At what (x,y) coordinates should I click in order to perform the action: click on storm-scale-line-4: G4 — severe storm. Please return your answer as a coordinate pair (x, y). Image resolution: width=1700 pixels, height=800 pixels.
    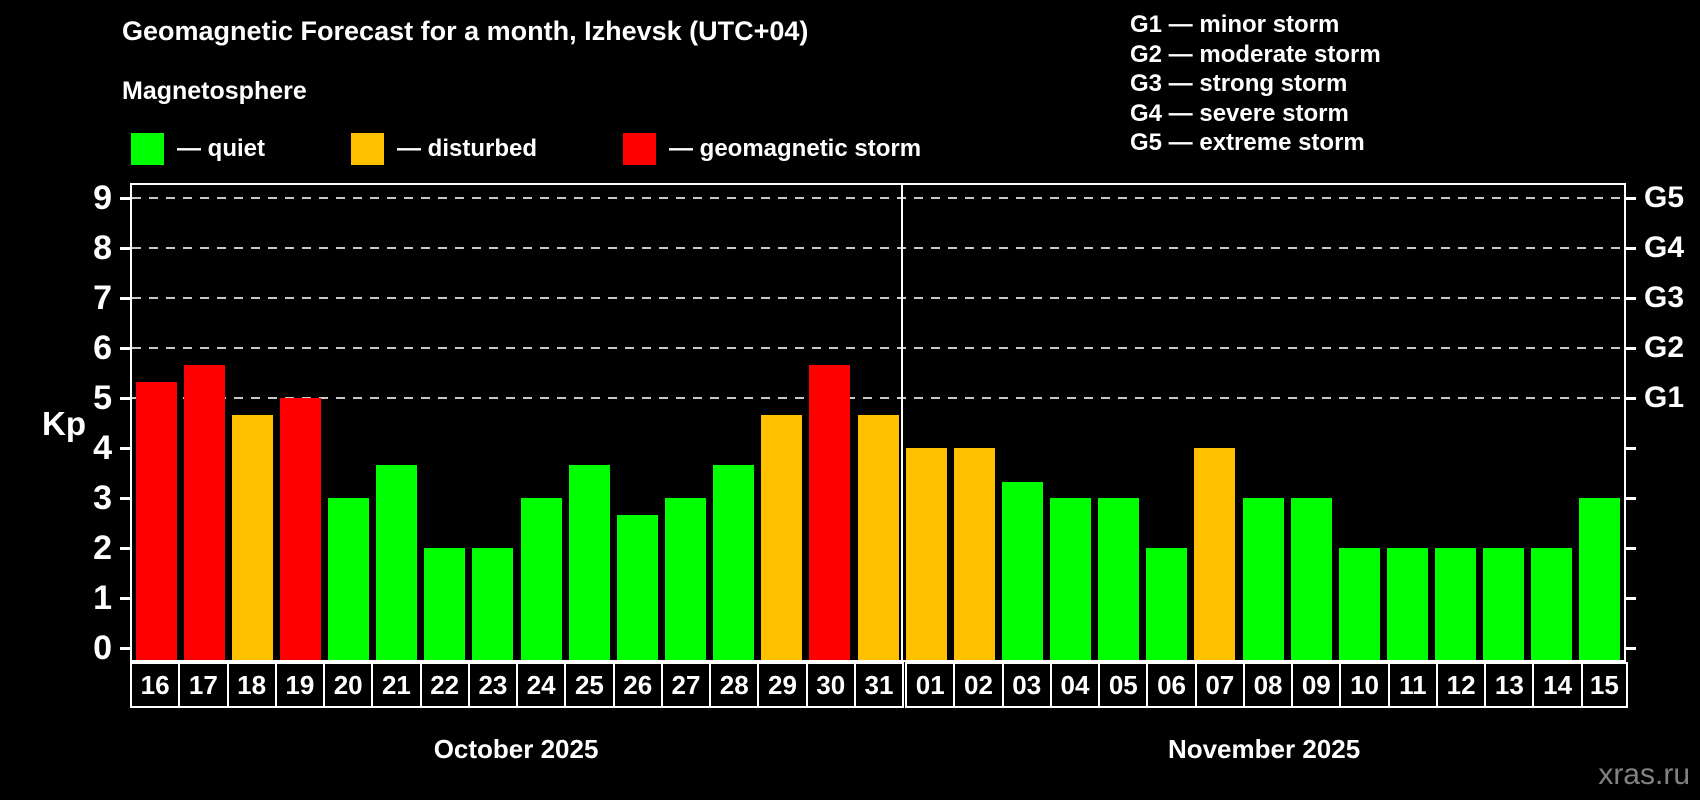
    Looking at the image, I should click on (1239, 113).